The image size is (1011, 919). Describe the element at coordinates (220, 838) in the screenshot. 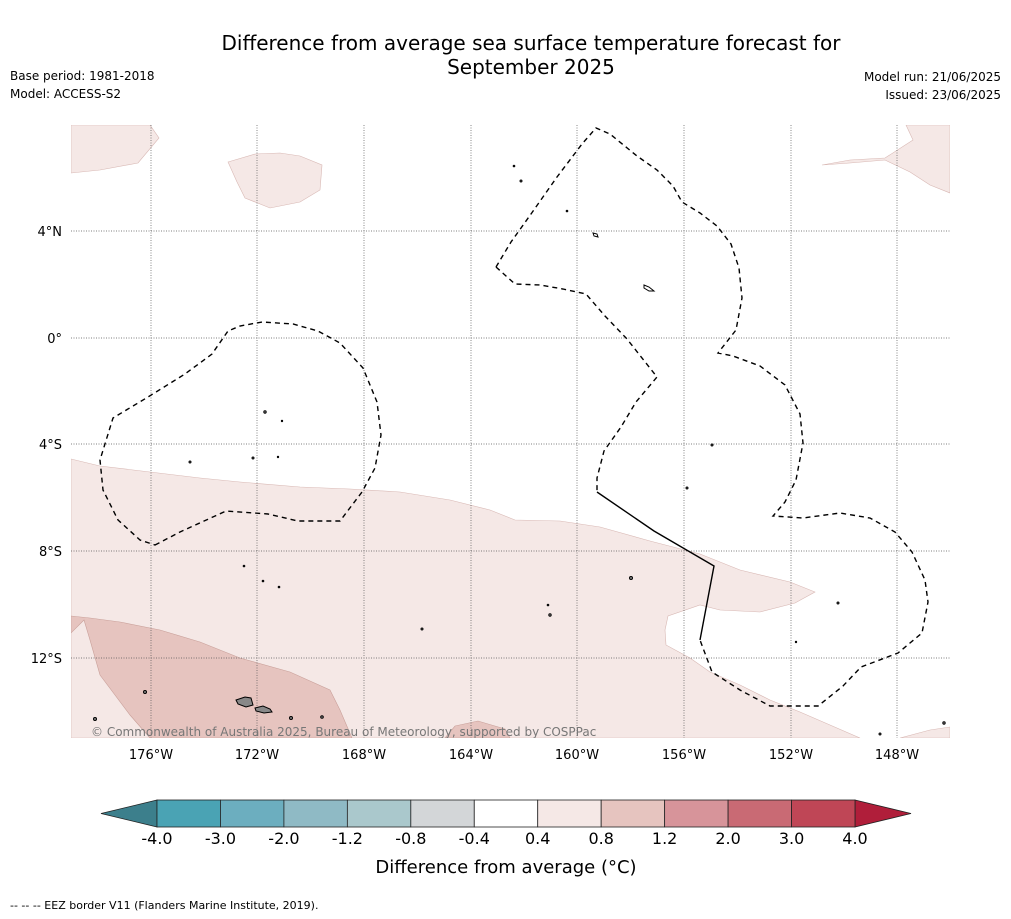

I see `colorbar-tick-label: -3.0` at that location.